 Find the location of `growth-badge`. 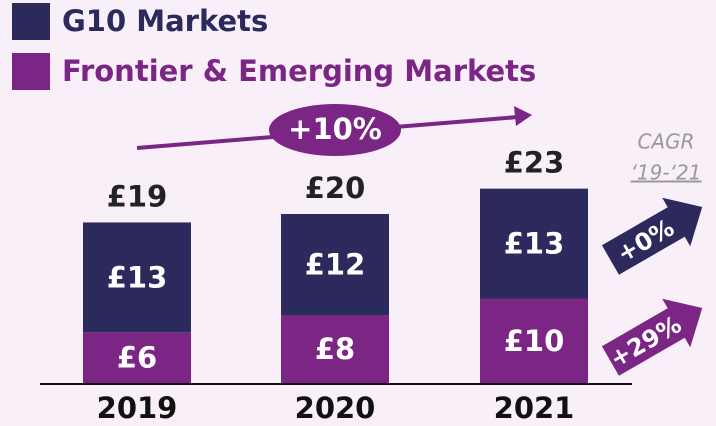

growth-badge is located at coordinates (335, 130).